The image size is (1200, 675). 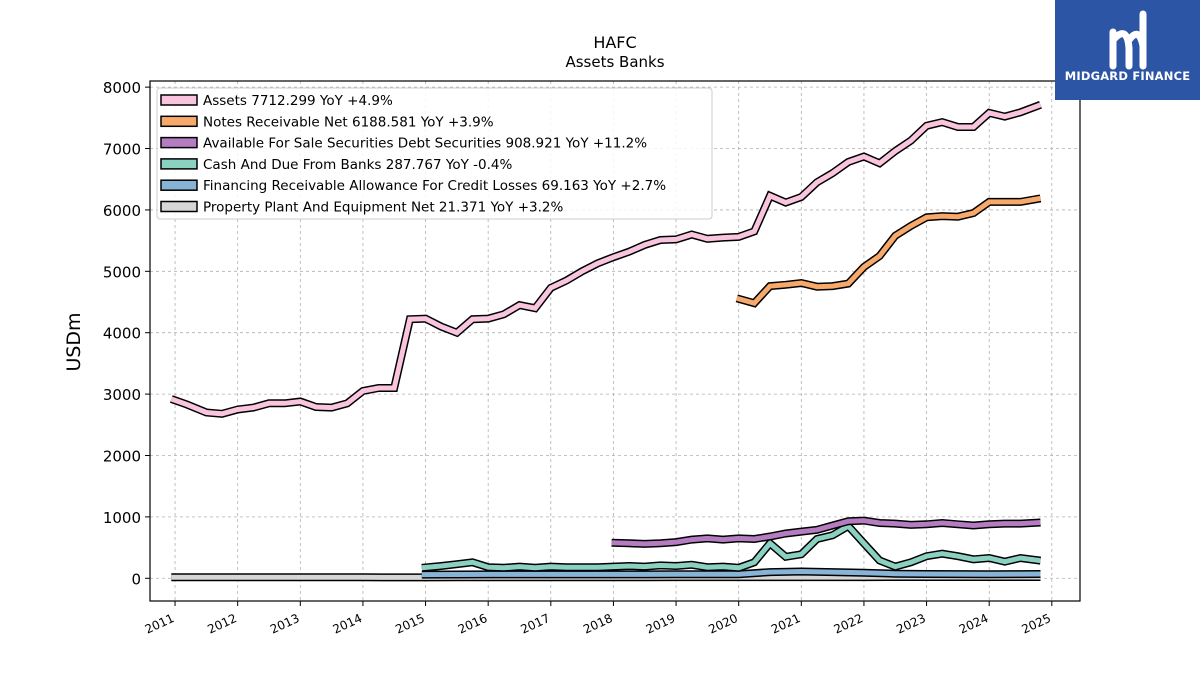 What do you see at coordinates (348, 122) in the screenshot?
I see `legend-label: Notes Receivable Net 6188.581 YoY +3.9%` at bounding box center [348, 122].